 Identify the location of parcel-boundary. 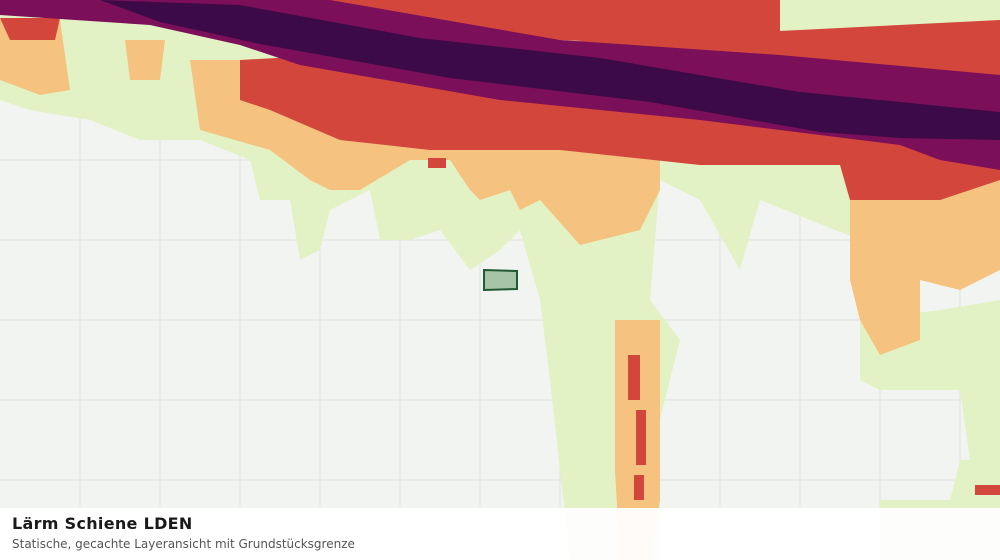
(500, 280).